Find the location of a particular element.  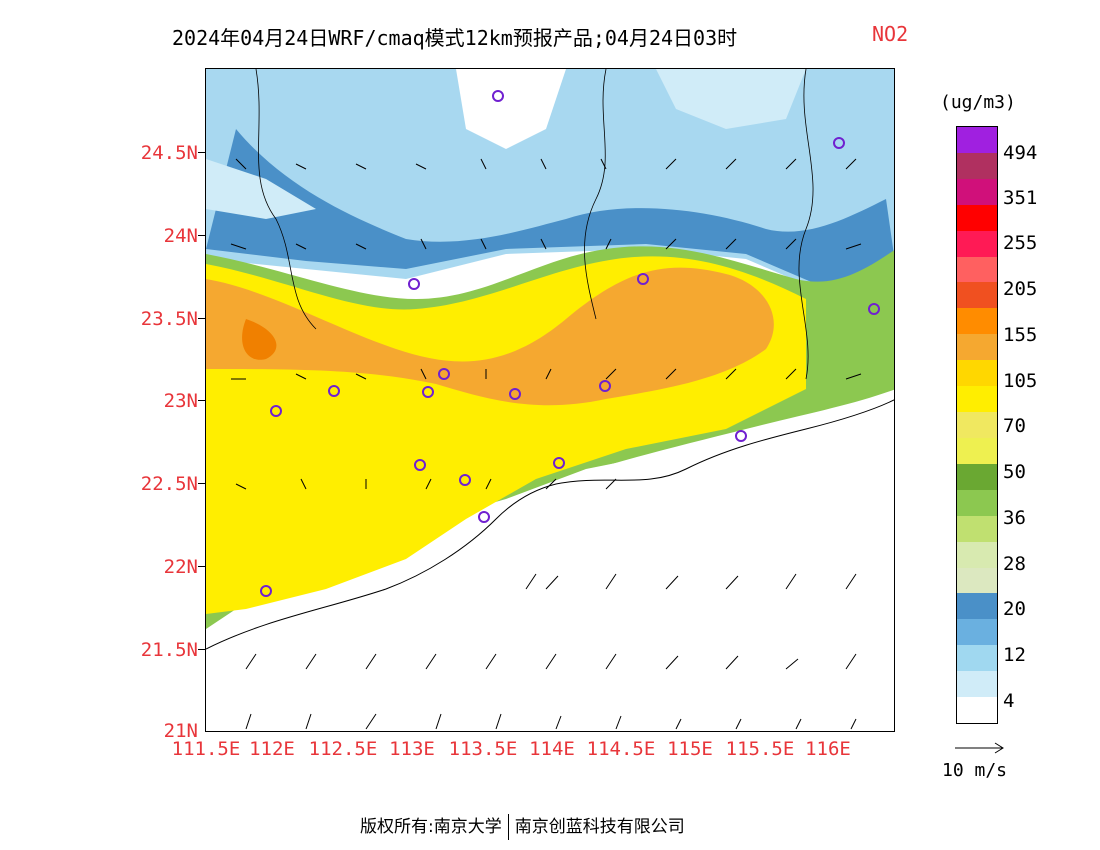

lon-label: 112E is located at coordinates (272, 749).